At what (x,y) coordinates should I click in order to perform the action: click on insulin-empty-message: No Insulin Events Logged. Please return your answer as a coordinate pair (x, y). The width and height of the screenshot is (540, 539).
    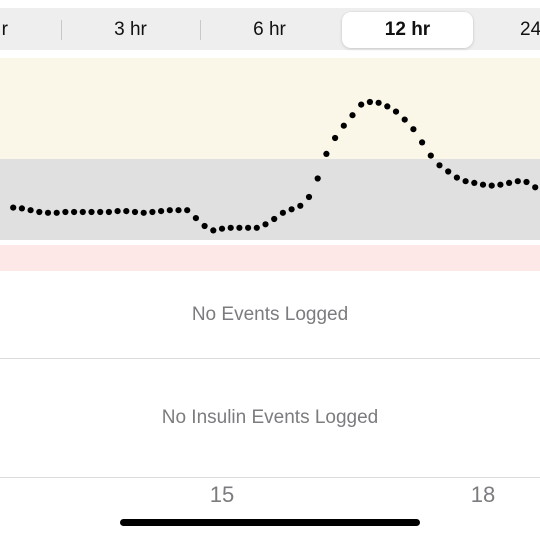
    Looking at the image, I should click on (270, 417).